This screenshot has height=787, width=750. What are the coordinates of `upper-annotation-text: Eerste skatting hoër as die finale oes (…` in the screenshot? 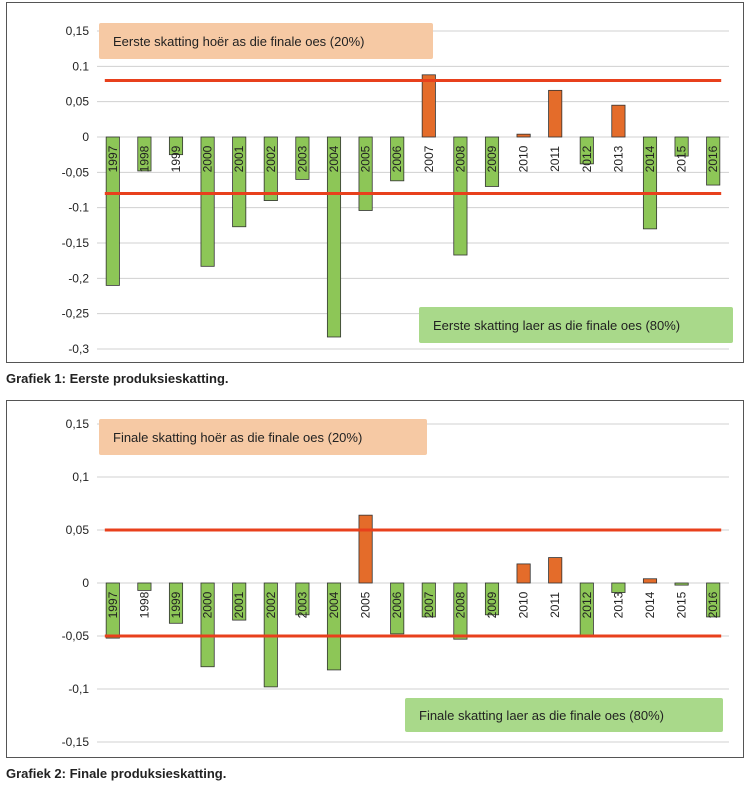 It's located at (238, 41).